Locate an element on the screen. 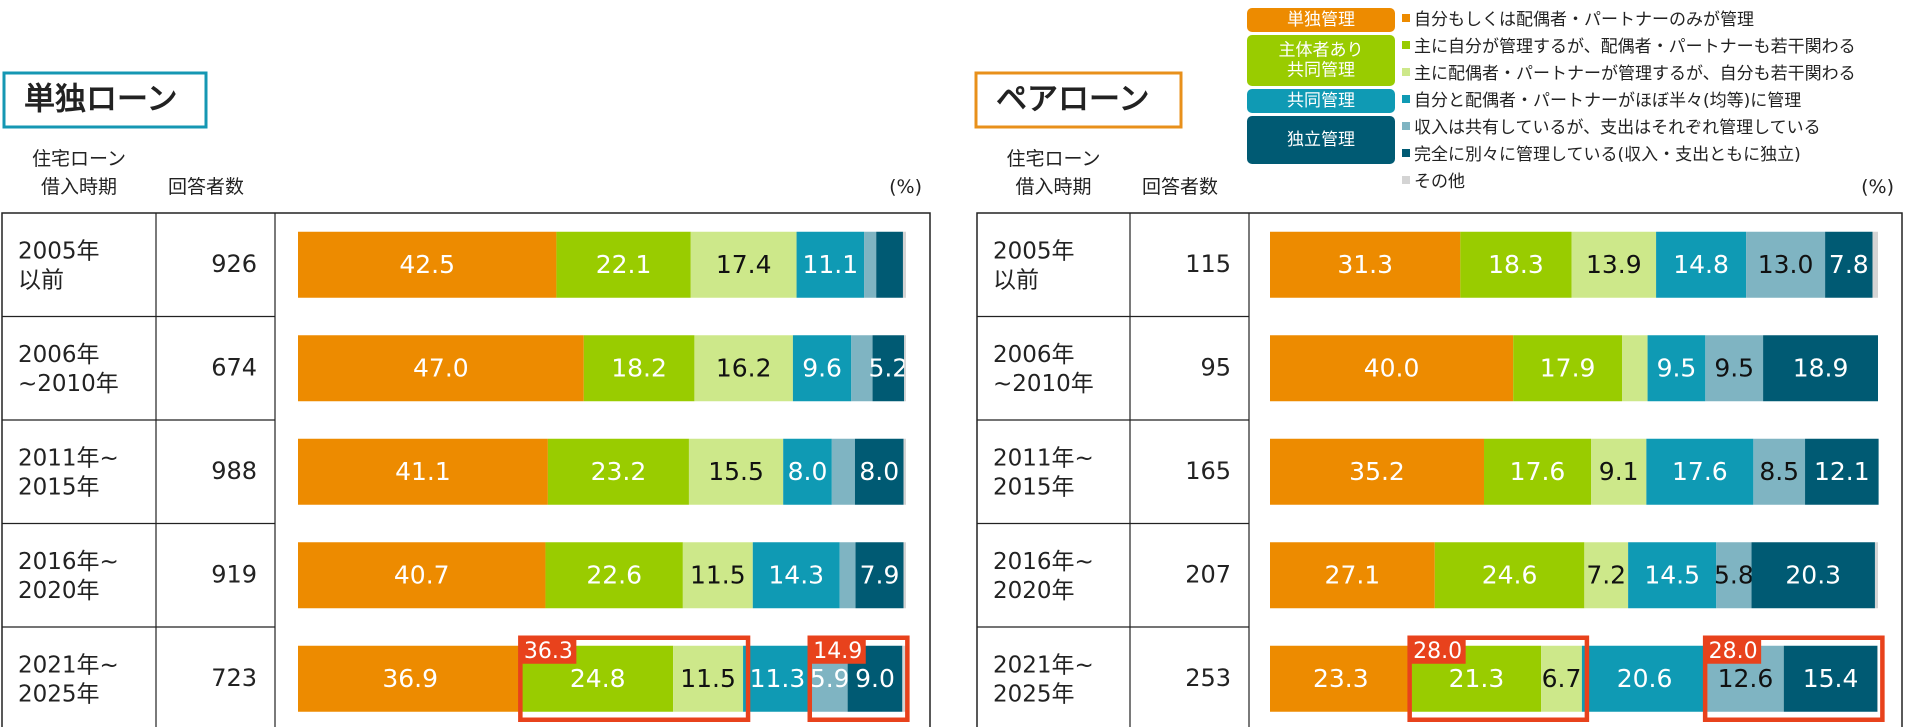  bar-value-label: 5.8 is located at coordinates (1734, 574).